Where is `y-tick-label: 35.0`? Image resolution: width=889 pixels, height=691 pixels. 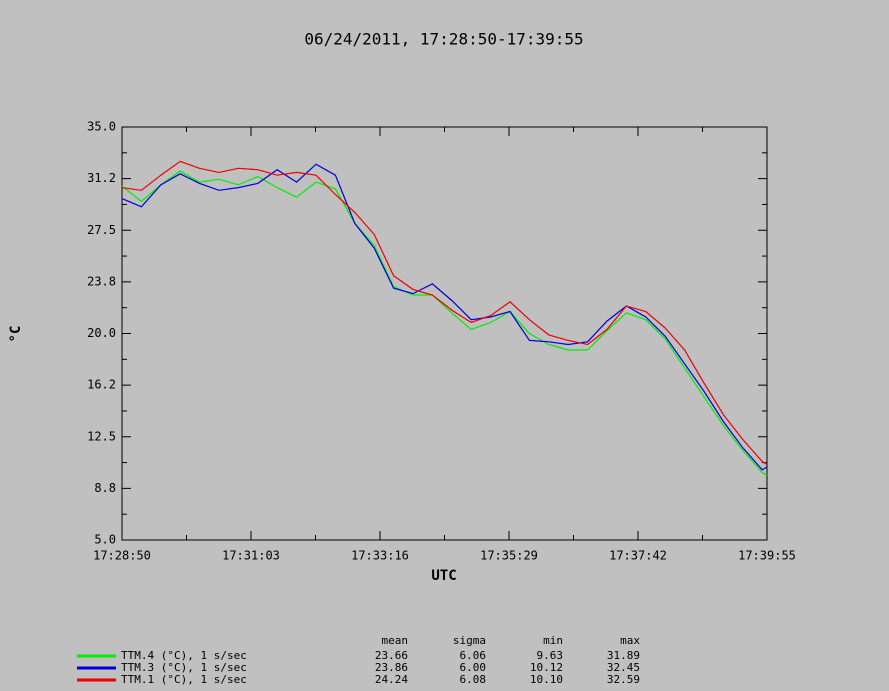
y-tick-label: 35.0 is located at coordinates (101, 127).